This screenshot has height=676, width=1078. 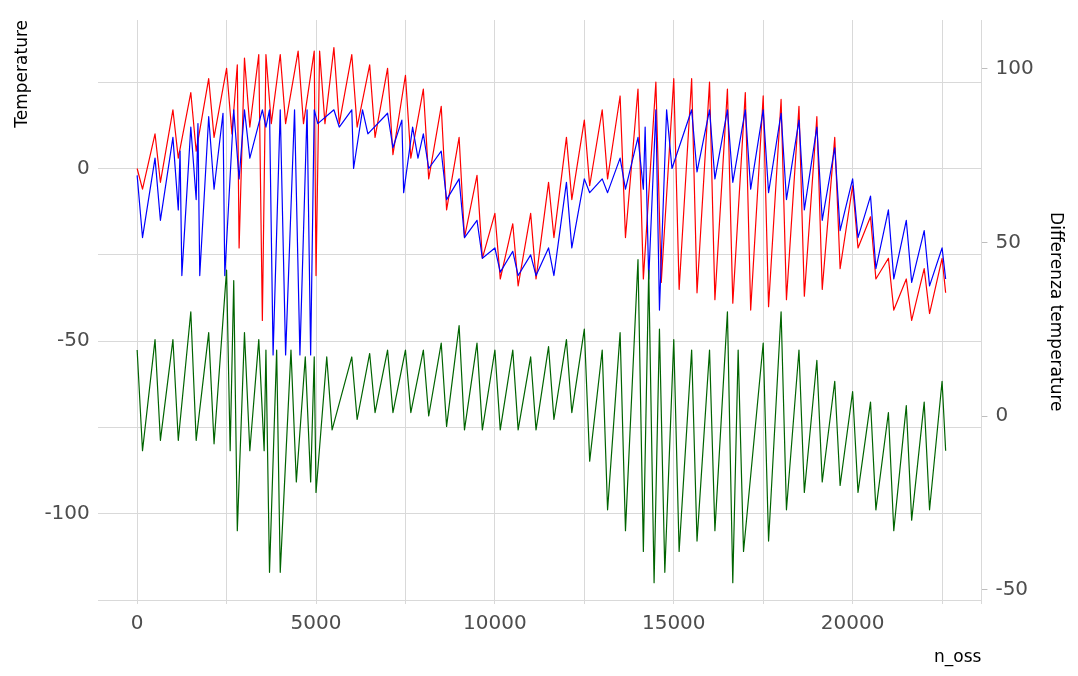 What do you see at coordinates (1002, 414) in the screenshot?
I see `y2-tick-label: 0` at bounding box center [1002, 414].